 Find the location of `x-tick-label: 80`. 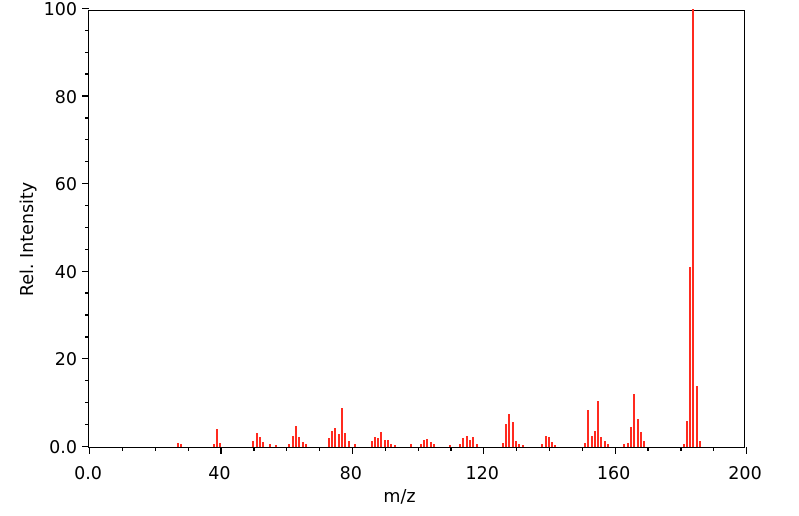

x-tick-label: 80 is located at coordinates (350, 474).